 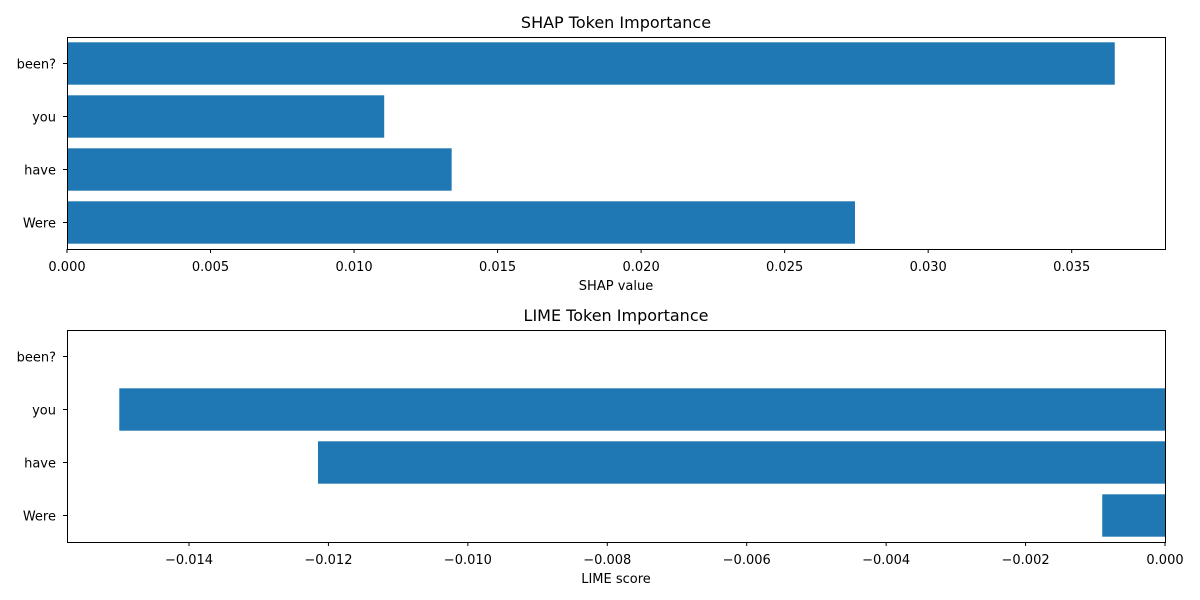 I want to click on chart-title: SHAP Token Importance, so click(x=616, y=22).